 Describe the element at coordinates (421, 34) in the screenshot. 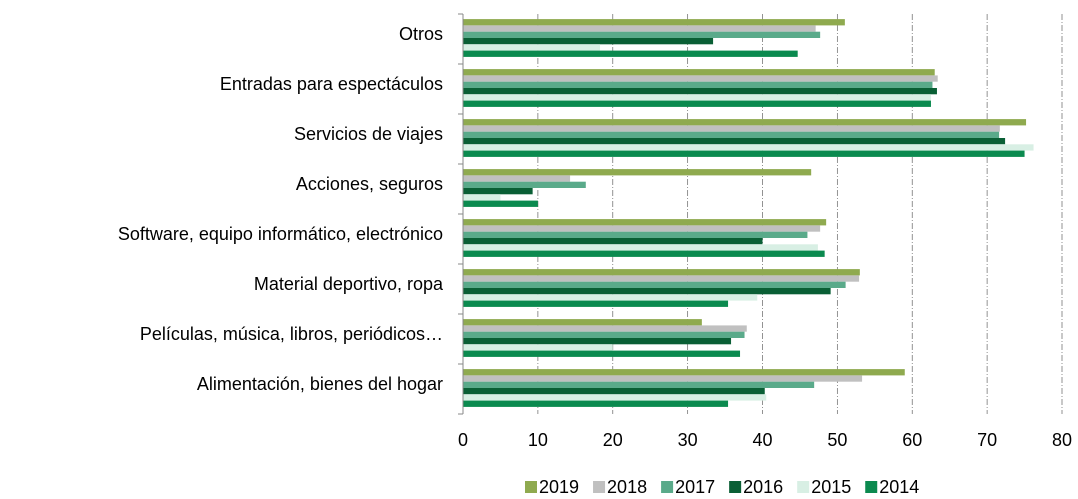

I see `y-tick-label: Otros` at that location.